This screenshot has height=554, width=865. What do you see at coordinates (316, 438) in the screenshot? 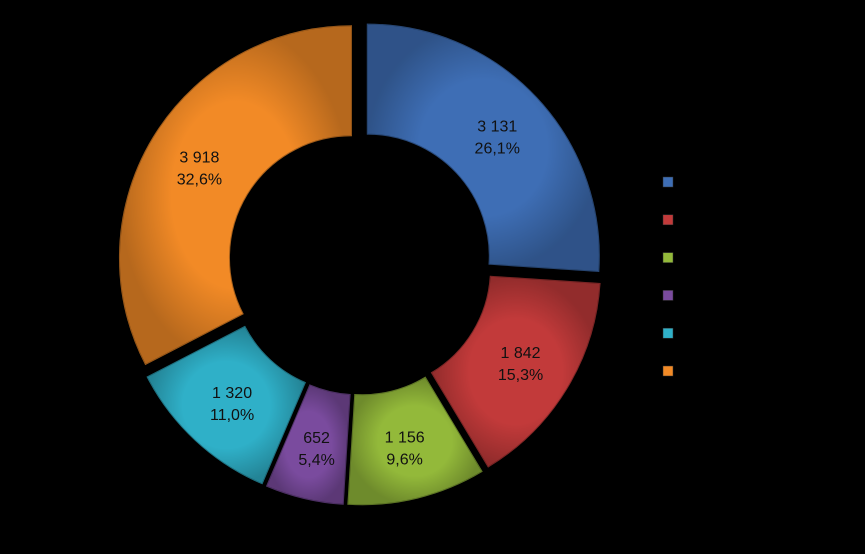
I see `value-label-4: 652` at bounding box center [316, 438].